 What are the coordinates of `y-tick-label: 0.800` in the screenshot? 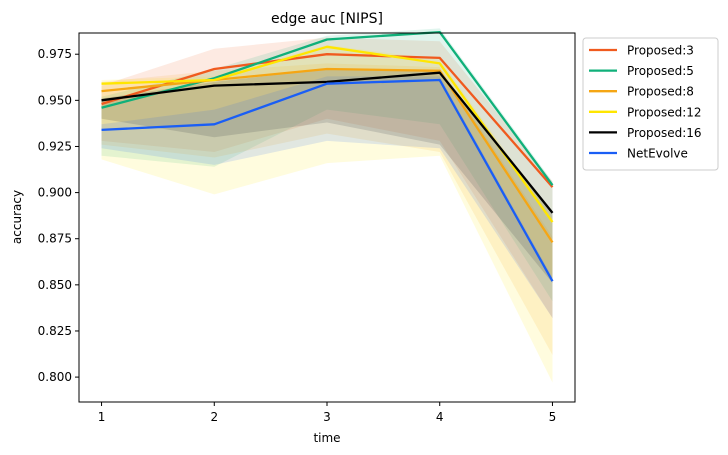 It's located at (55, 377).